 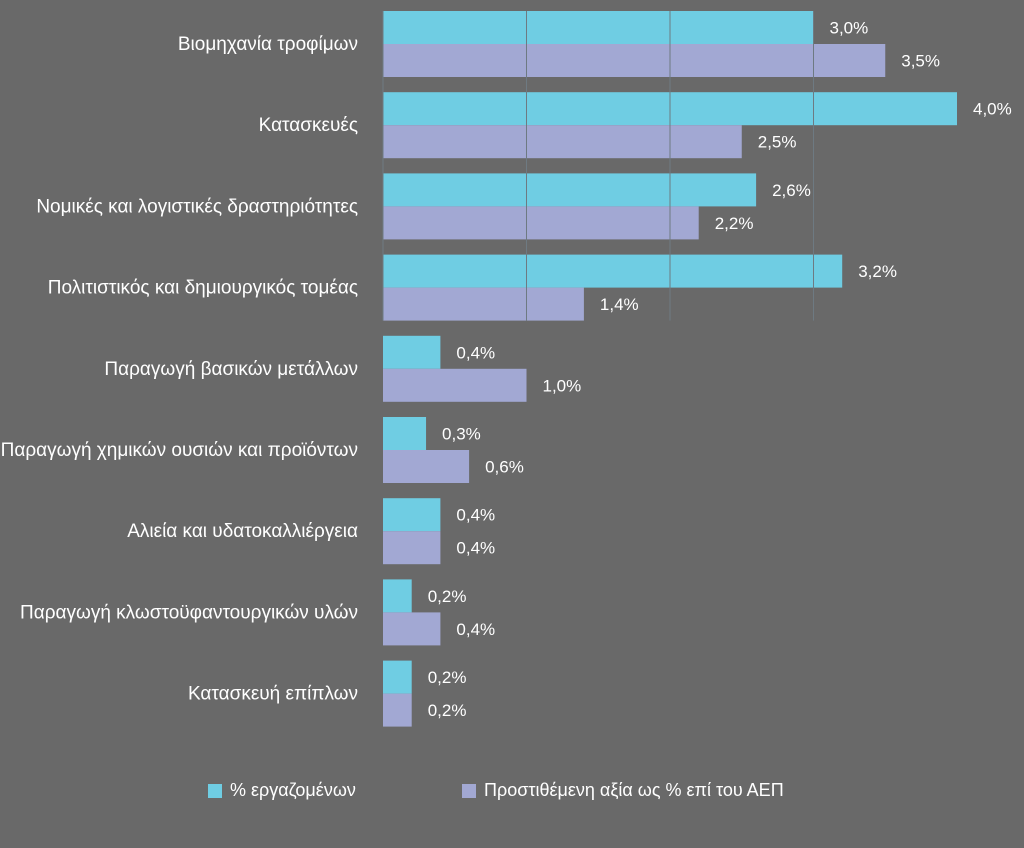 What do you see at coordinates (734, 223) in the screenshot?
I see `value-label: 2,2%` at bounding box center [734, 223].